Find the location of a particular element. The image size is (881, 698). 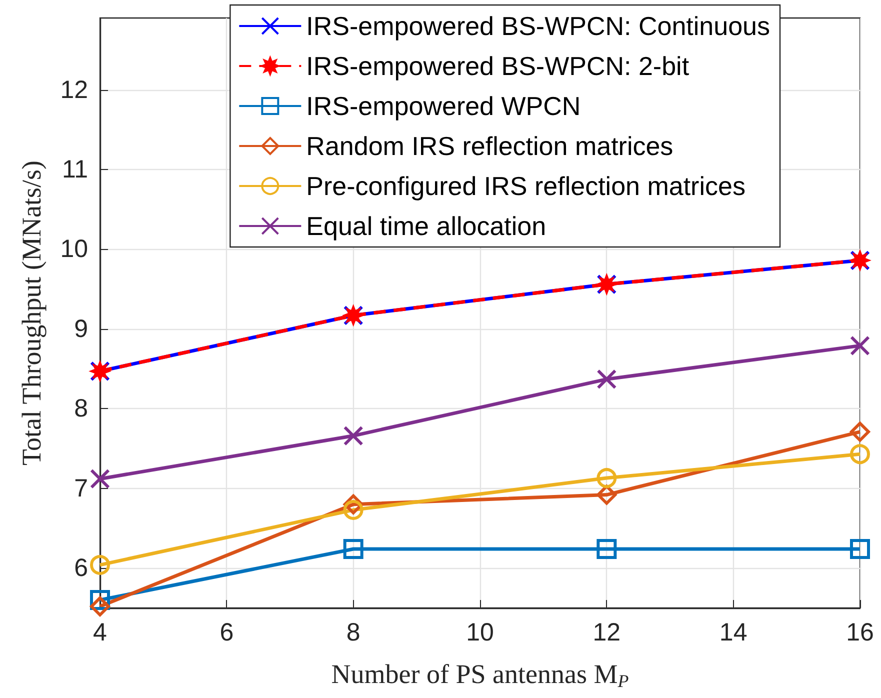

y-axis-title: Total Throughput (MNats/s) is located at coordinates (31, 313).